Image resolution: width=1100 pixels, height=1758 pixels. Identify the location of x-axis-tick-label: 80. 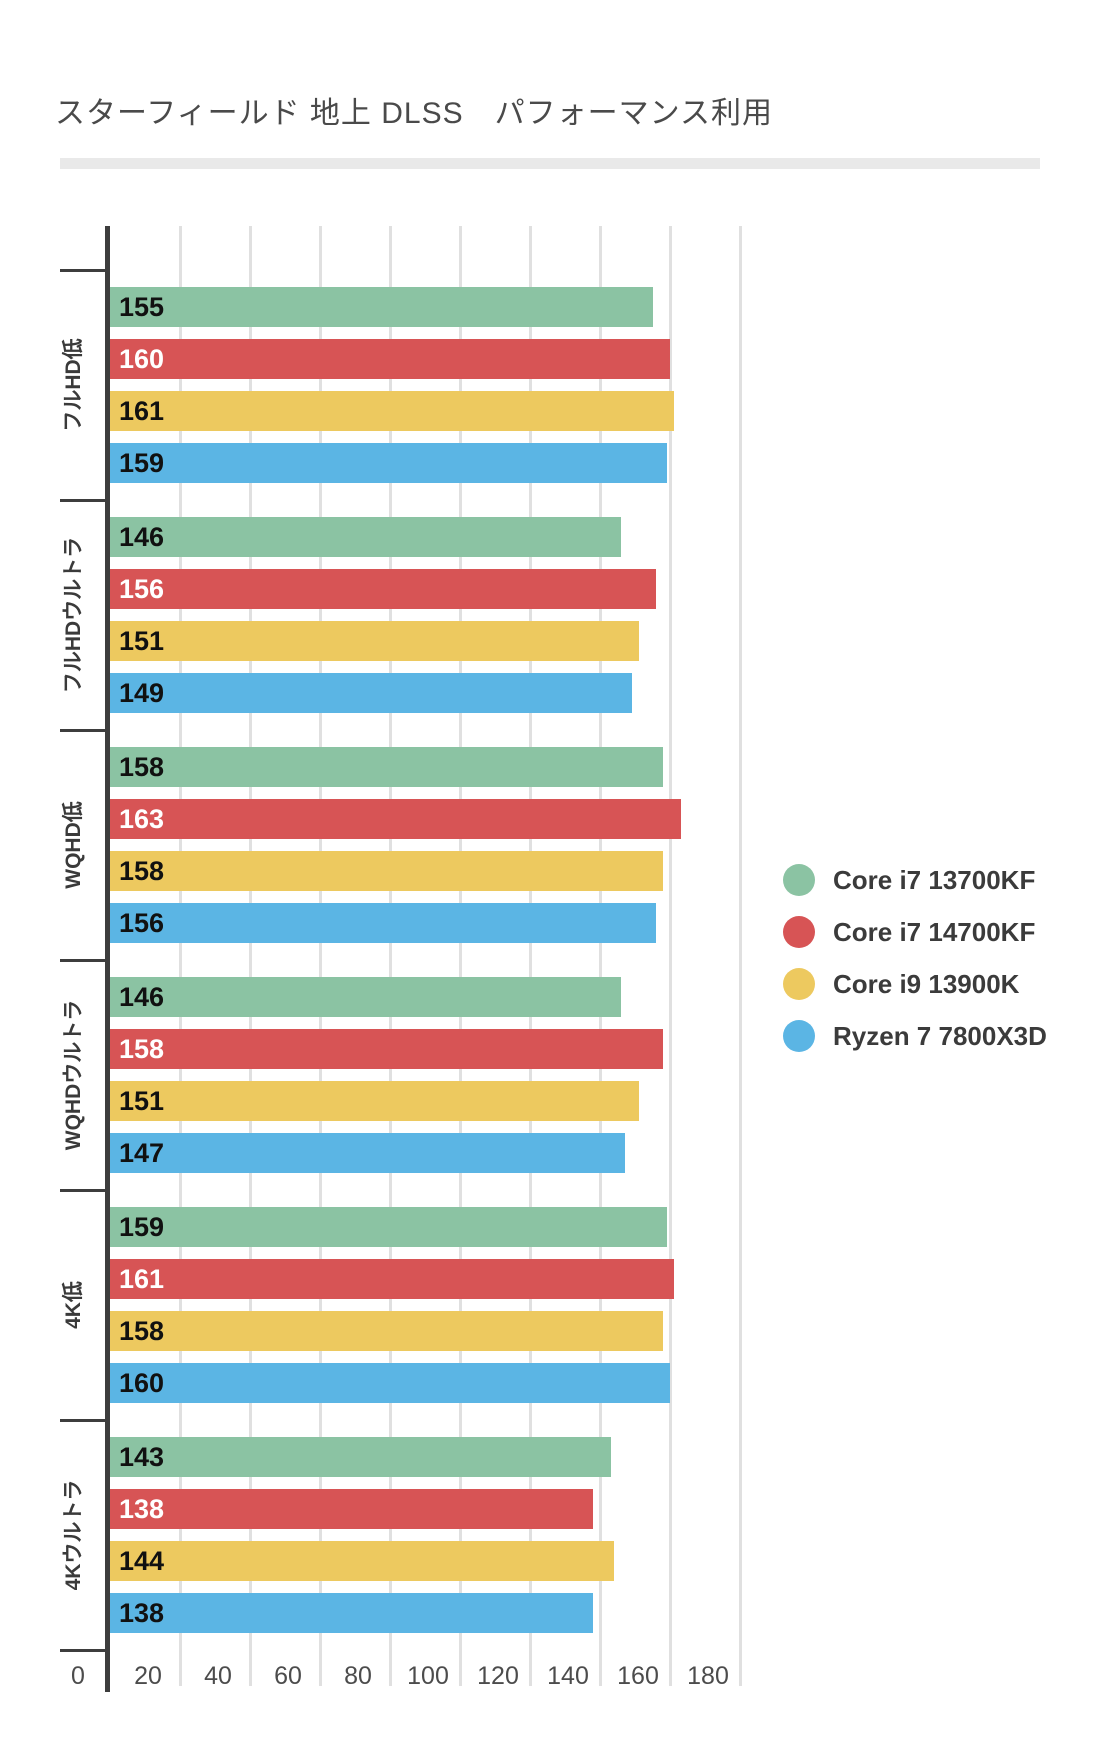
(358, 1676).